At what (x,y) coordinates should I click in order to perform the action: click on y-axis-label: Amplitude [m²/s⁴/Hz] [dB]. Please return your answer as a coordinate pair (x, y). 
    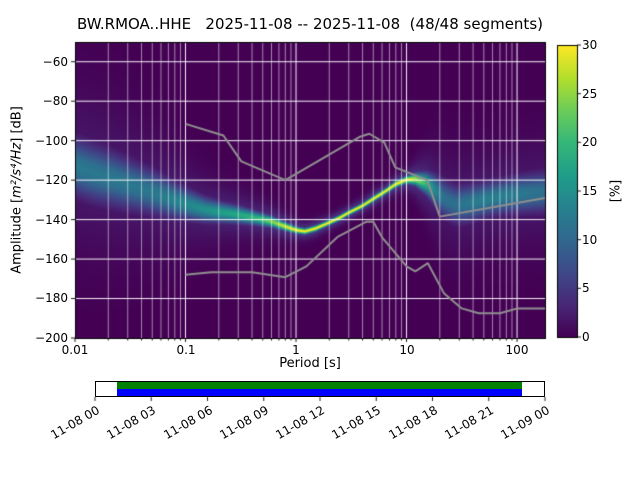
    Looking at the image, I should click on (17, 190).